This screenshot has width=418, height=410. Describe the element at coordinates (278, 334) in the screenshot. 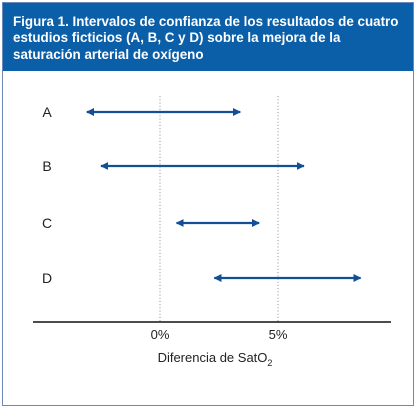

I see `tick-label-1: 5%` at that location.